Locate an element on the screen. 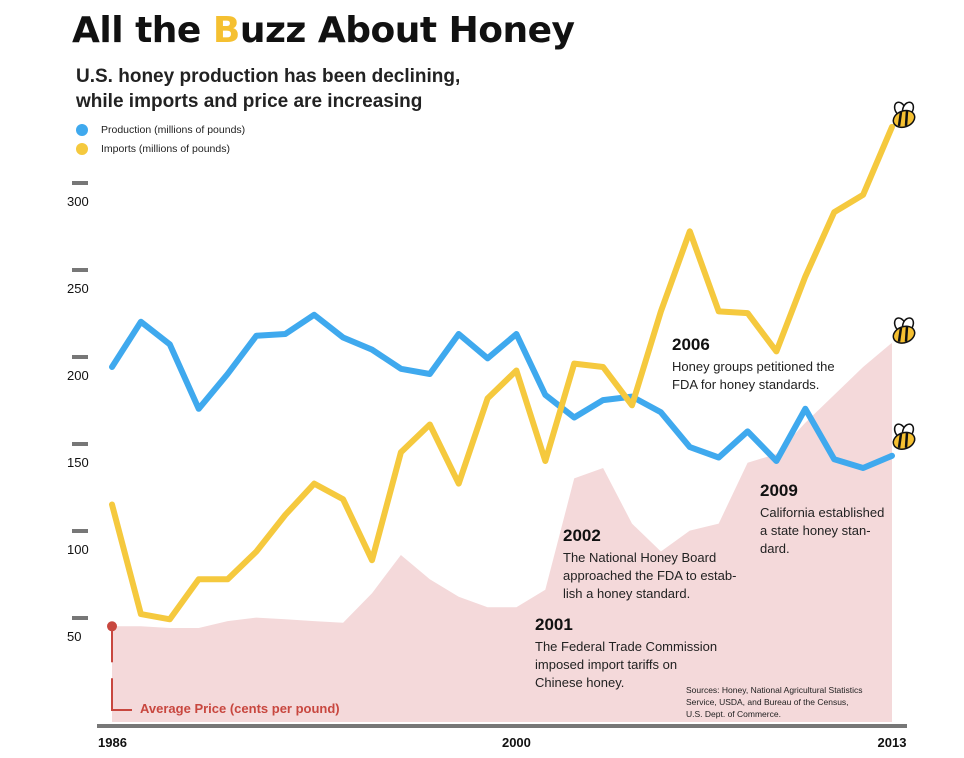 The height and width of the screenshot is (758, 964). annotation-text: lish a honey standard. is located at coordinates (627, 593).